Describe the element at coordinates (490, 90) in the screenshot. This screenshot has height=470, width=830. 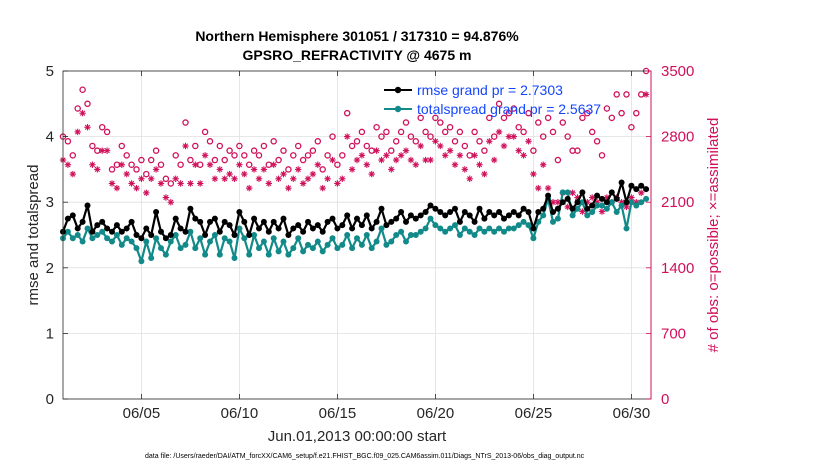
I see `legend-rmse-label: rmse grand pr = 2.7303` at that location.